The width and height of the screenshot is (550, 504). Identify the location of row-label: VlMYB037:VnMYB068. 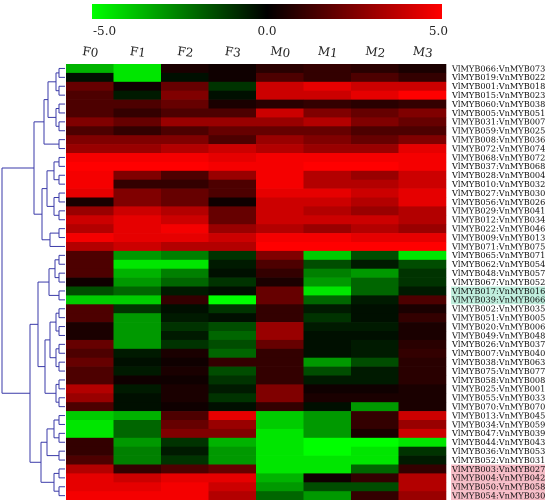
(498, 166).